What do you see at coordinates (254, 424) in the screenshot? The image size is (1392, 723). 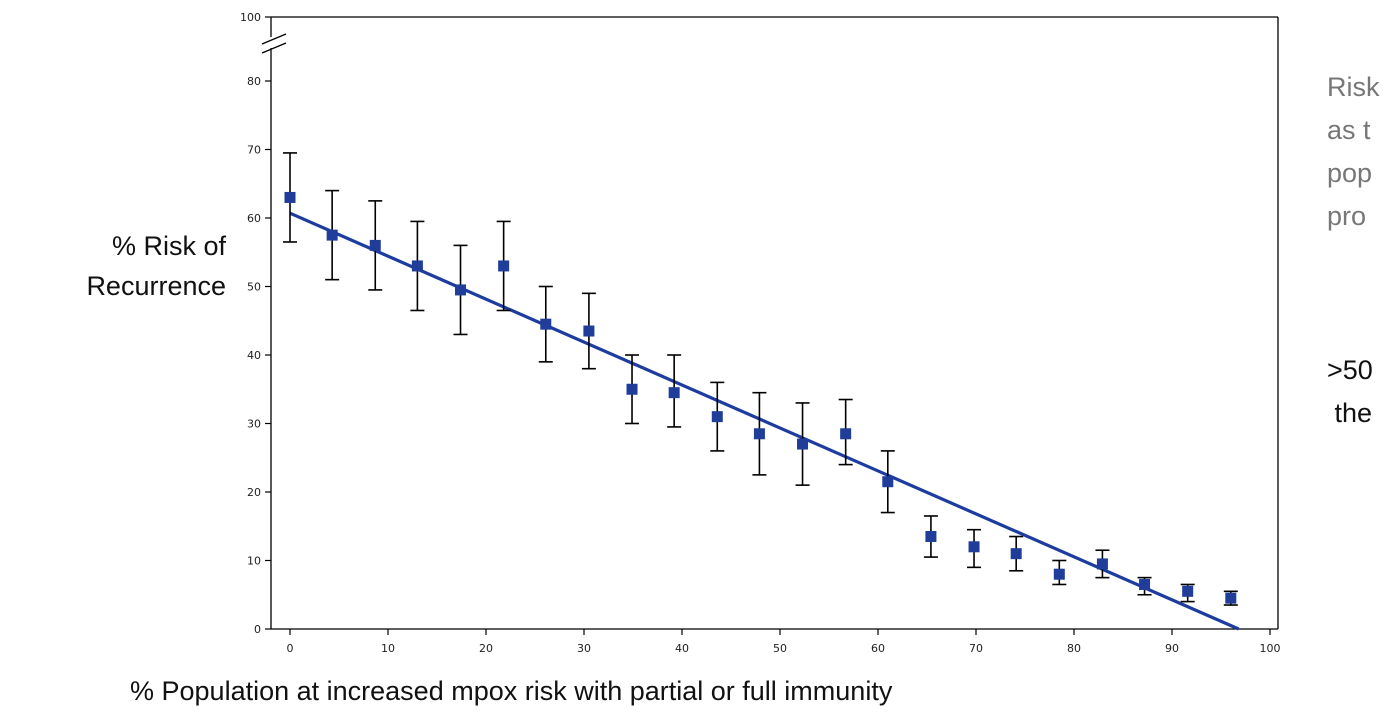 I see `y-tick-label: 30` at bounding box center [254, 424].